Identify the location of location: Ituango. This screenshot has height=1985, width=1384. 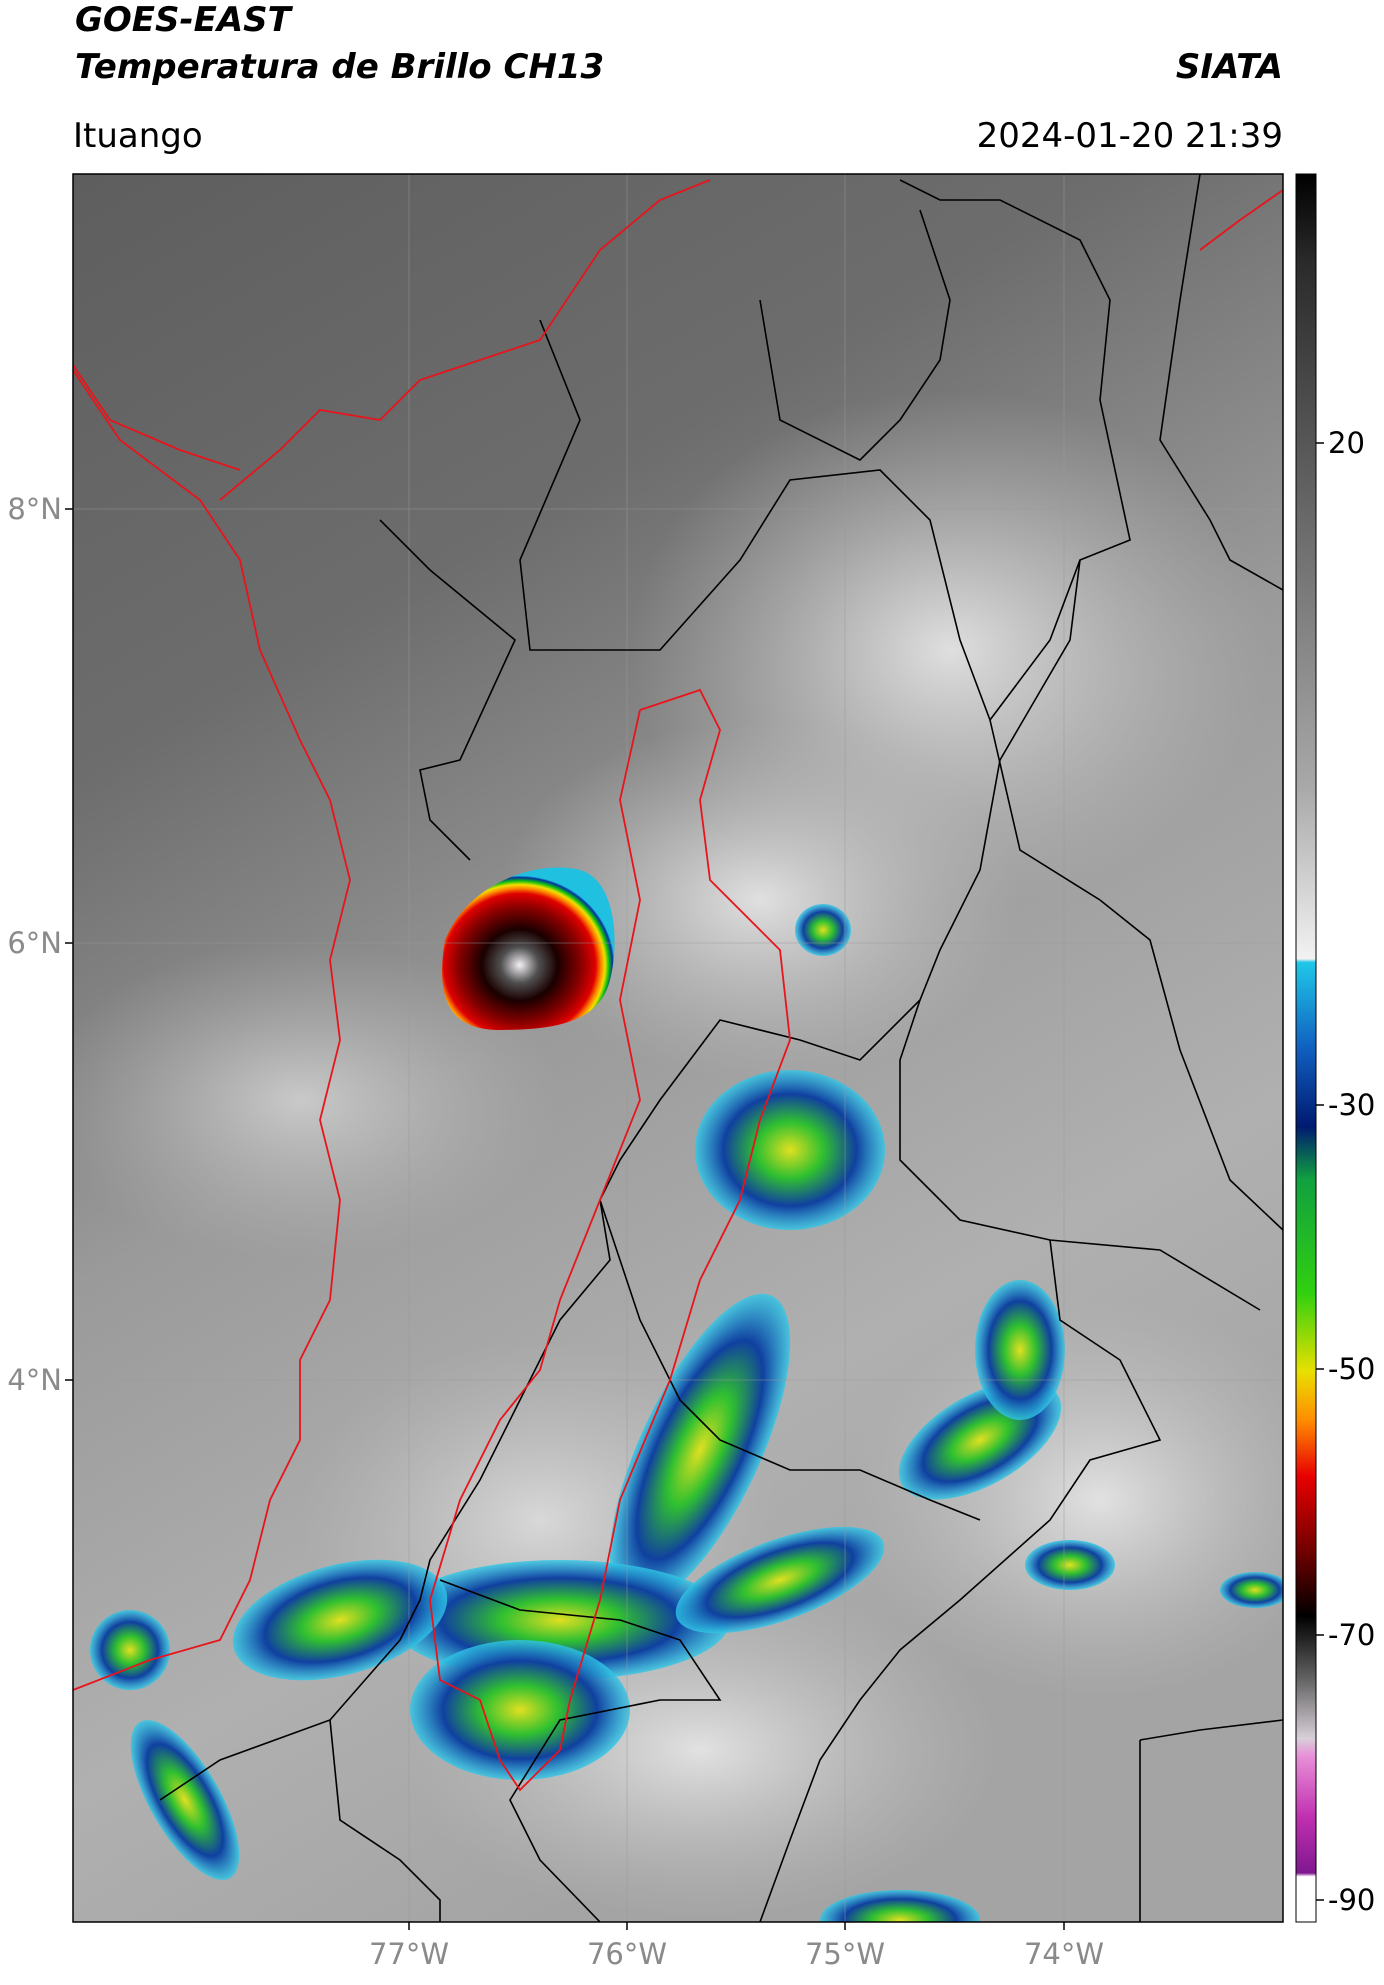
(138, 136).